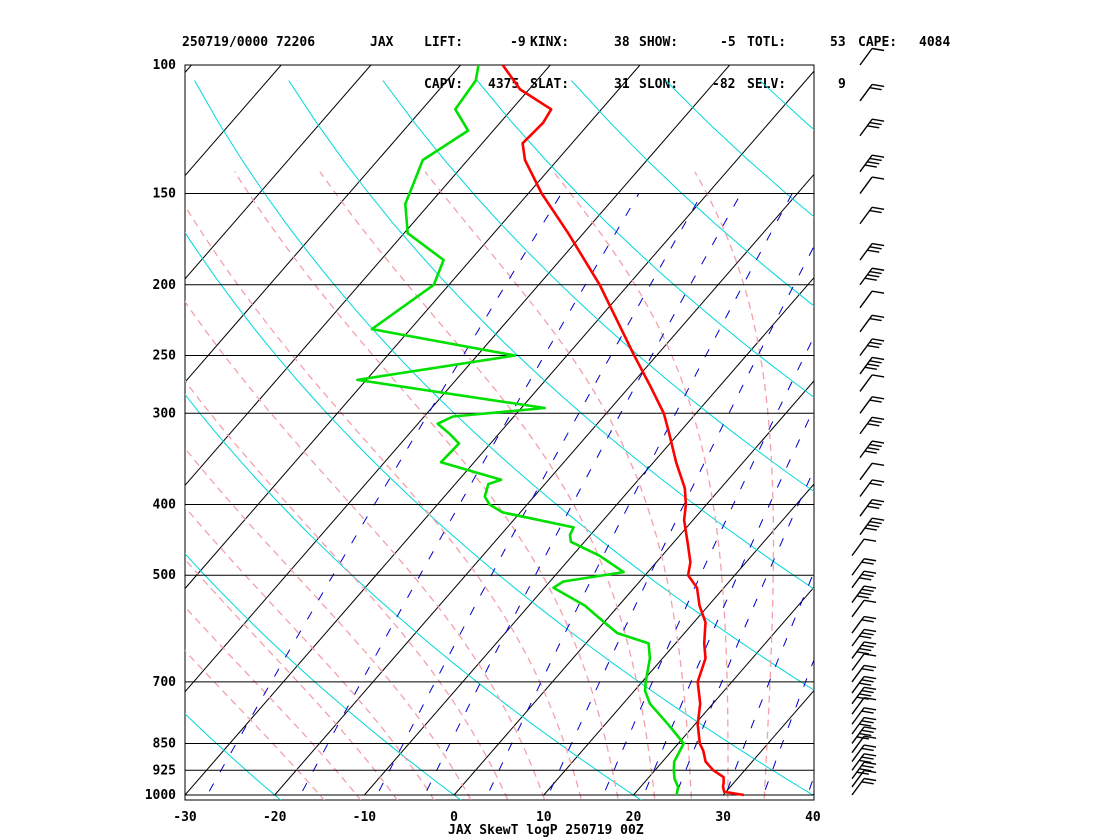  Describe the element at coordinates (767, 84) in the screenshot. I see `header-field: SELV:` at that location.